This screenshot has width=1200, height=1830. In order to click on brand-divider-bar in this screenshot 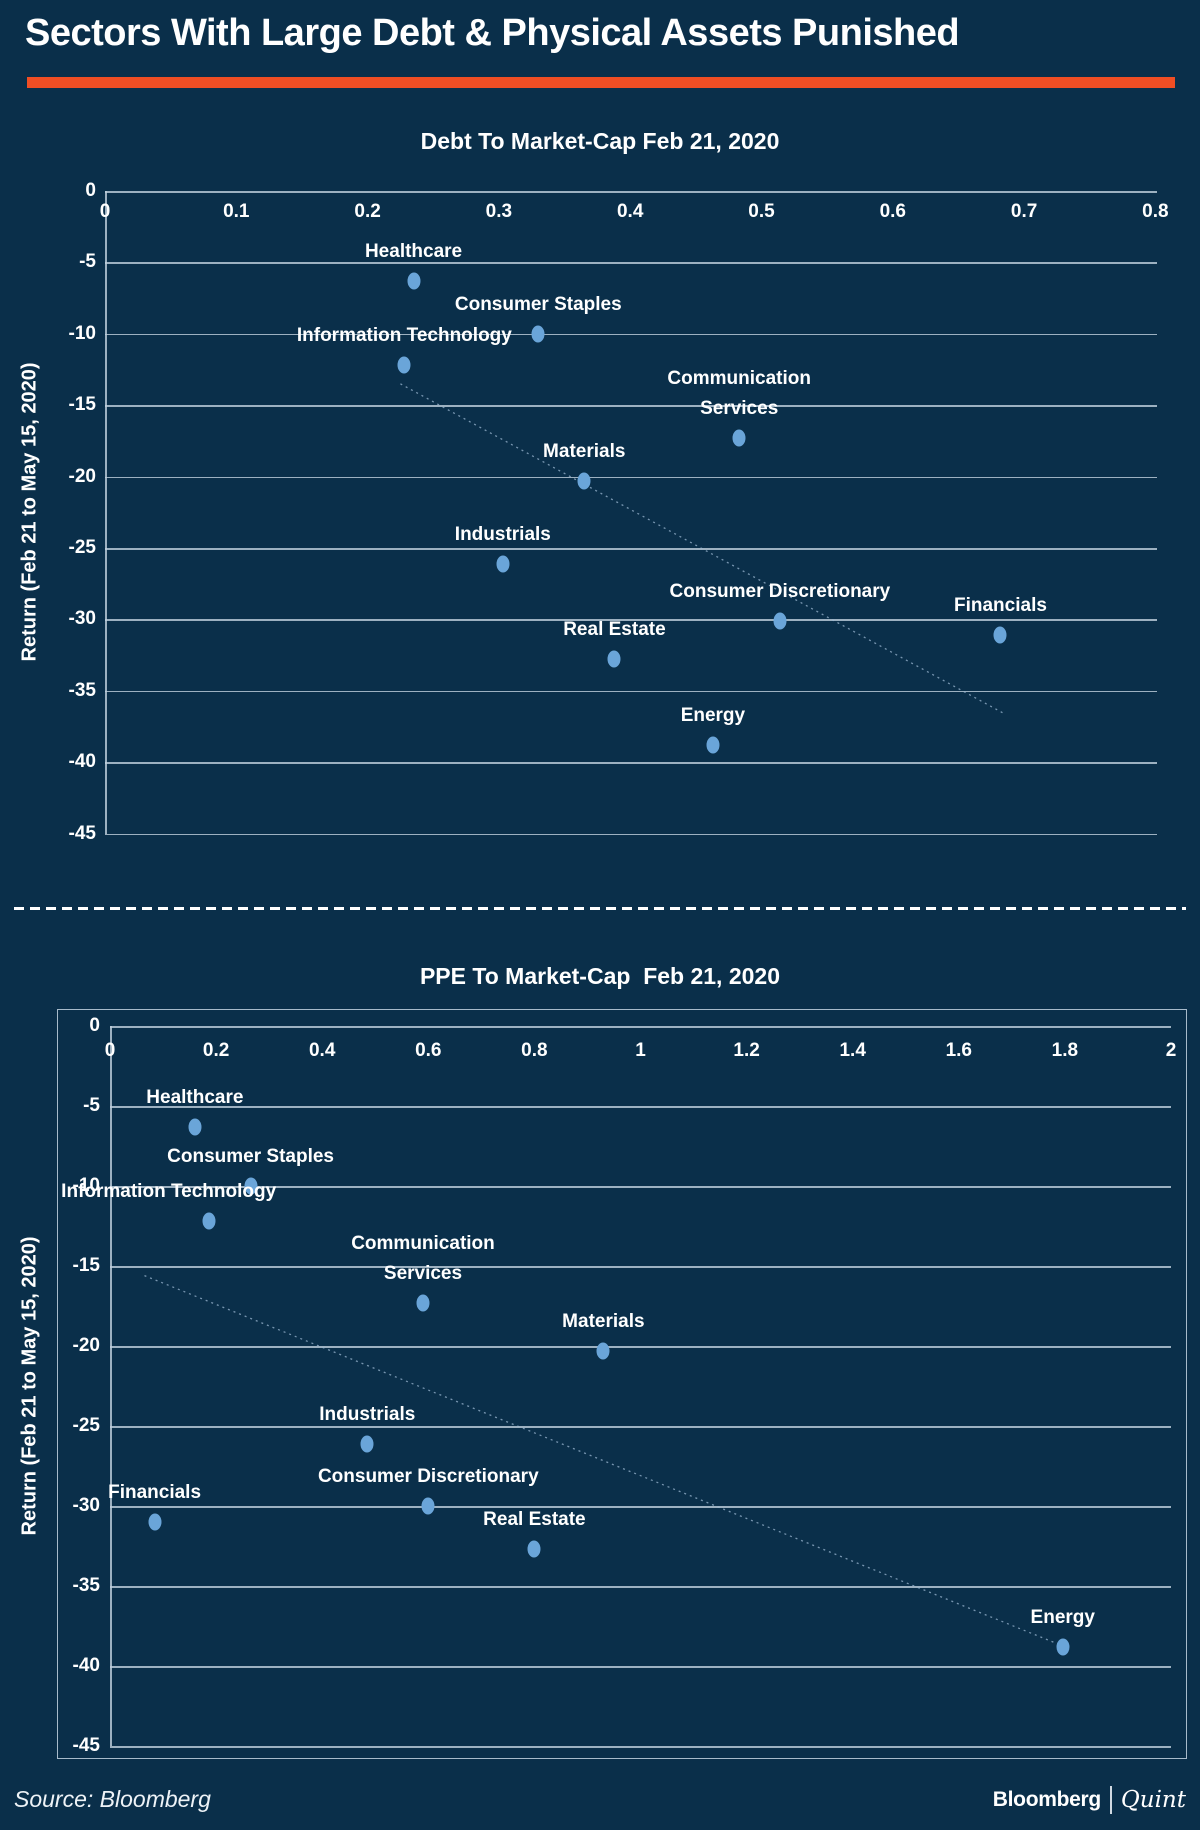, I will do `click(1110, 1800)`.